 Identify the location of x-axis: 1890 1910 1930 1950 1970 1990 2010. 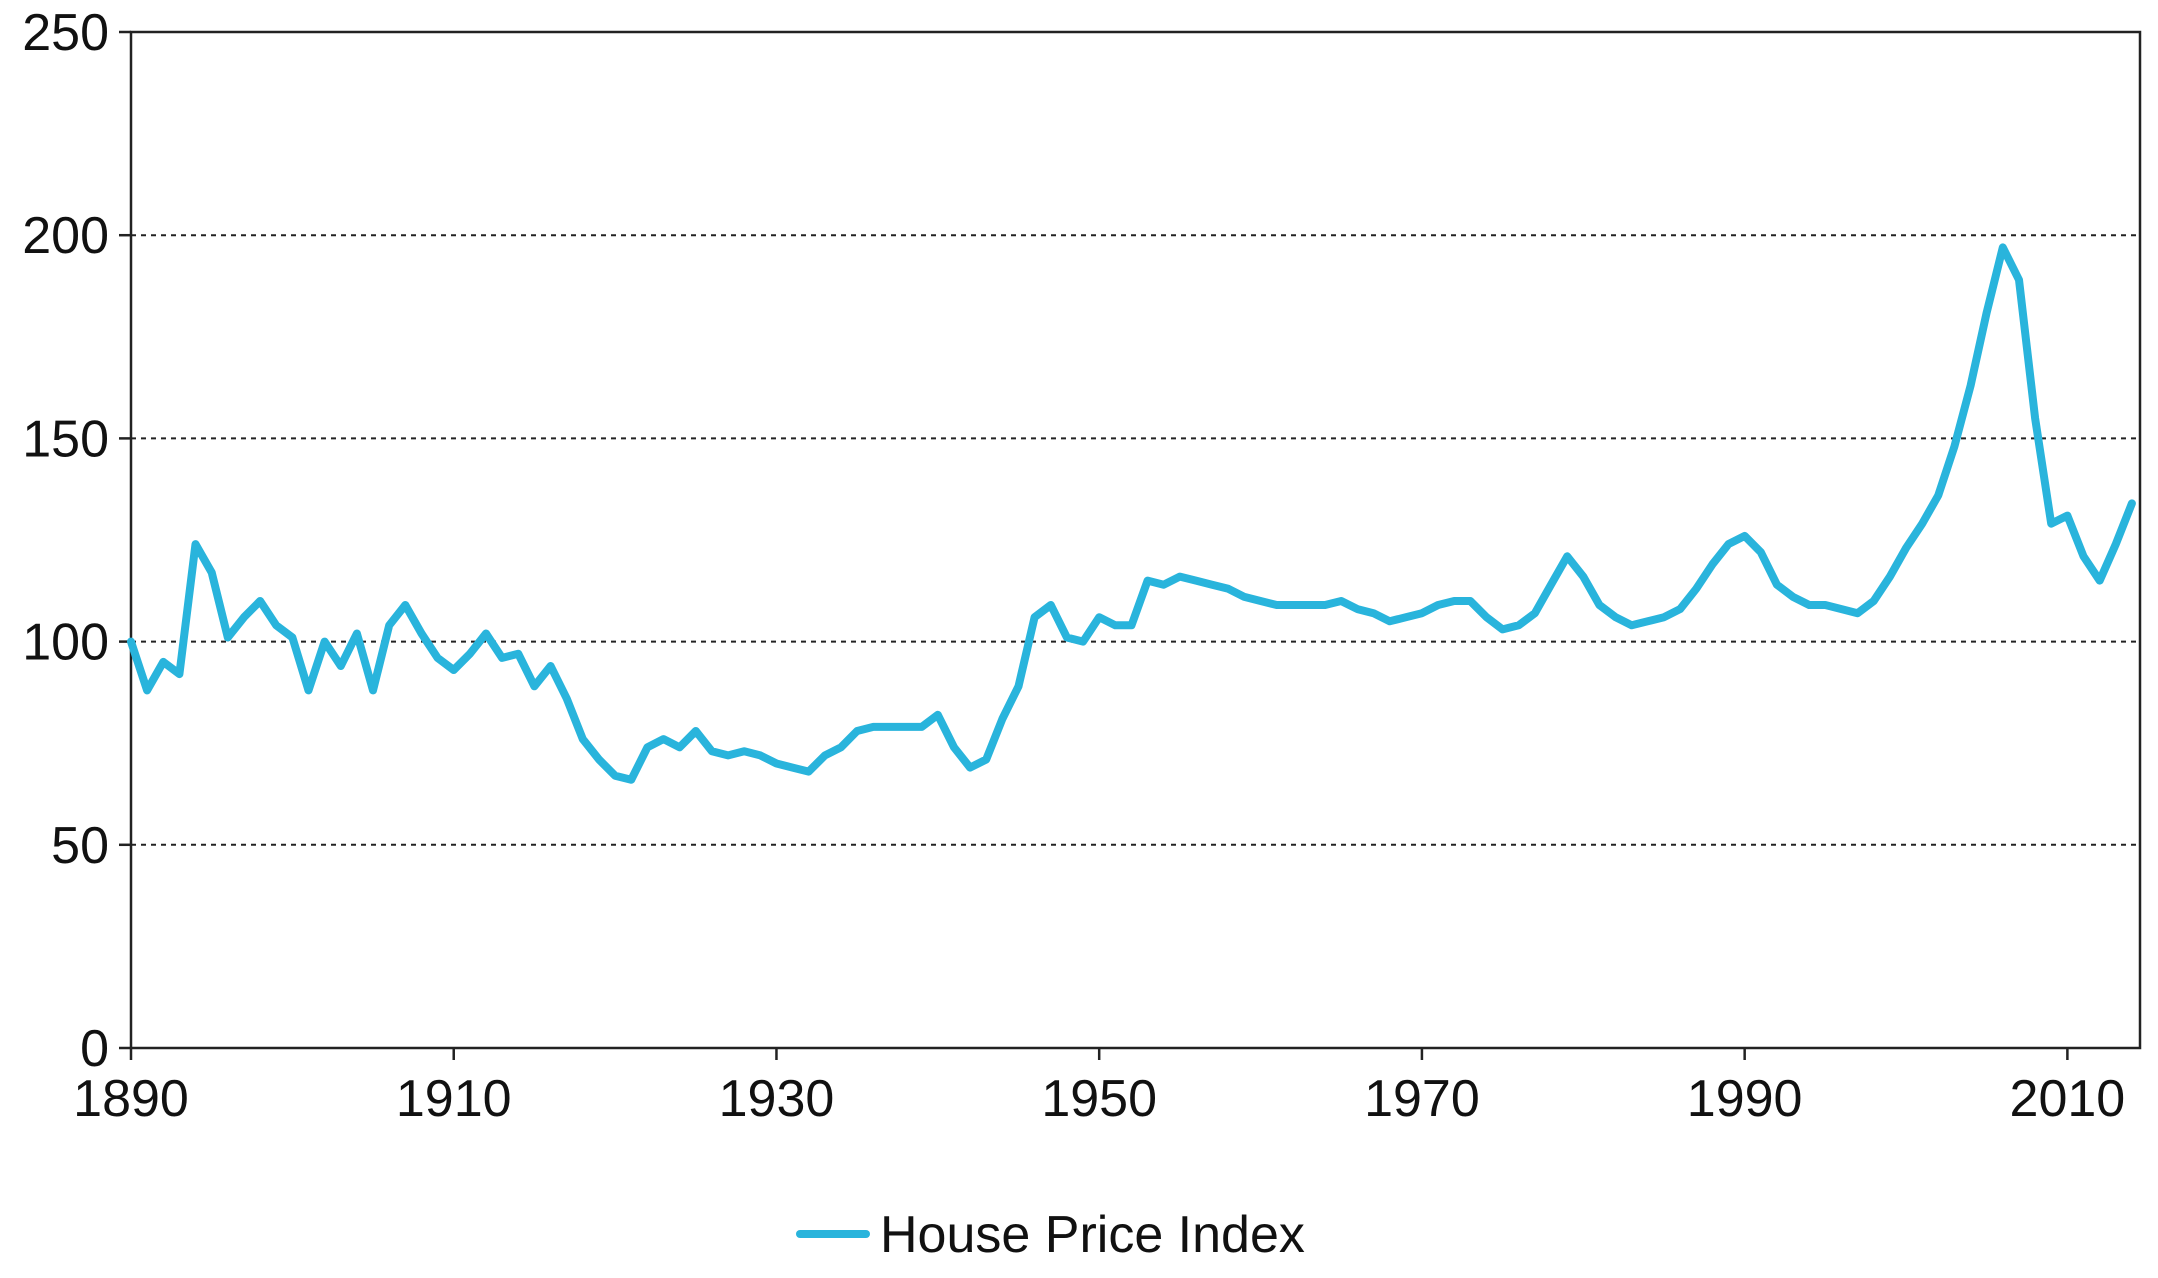
(1099, 1088).